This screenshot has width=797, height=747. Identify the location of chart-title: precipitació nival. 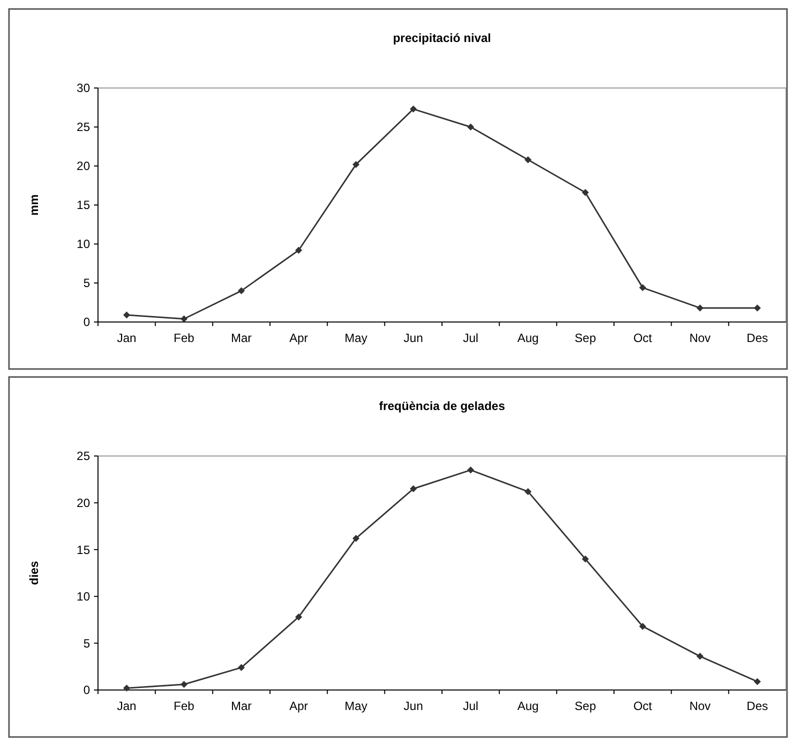
(442, 38).